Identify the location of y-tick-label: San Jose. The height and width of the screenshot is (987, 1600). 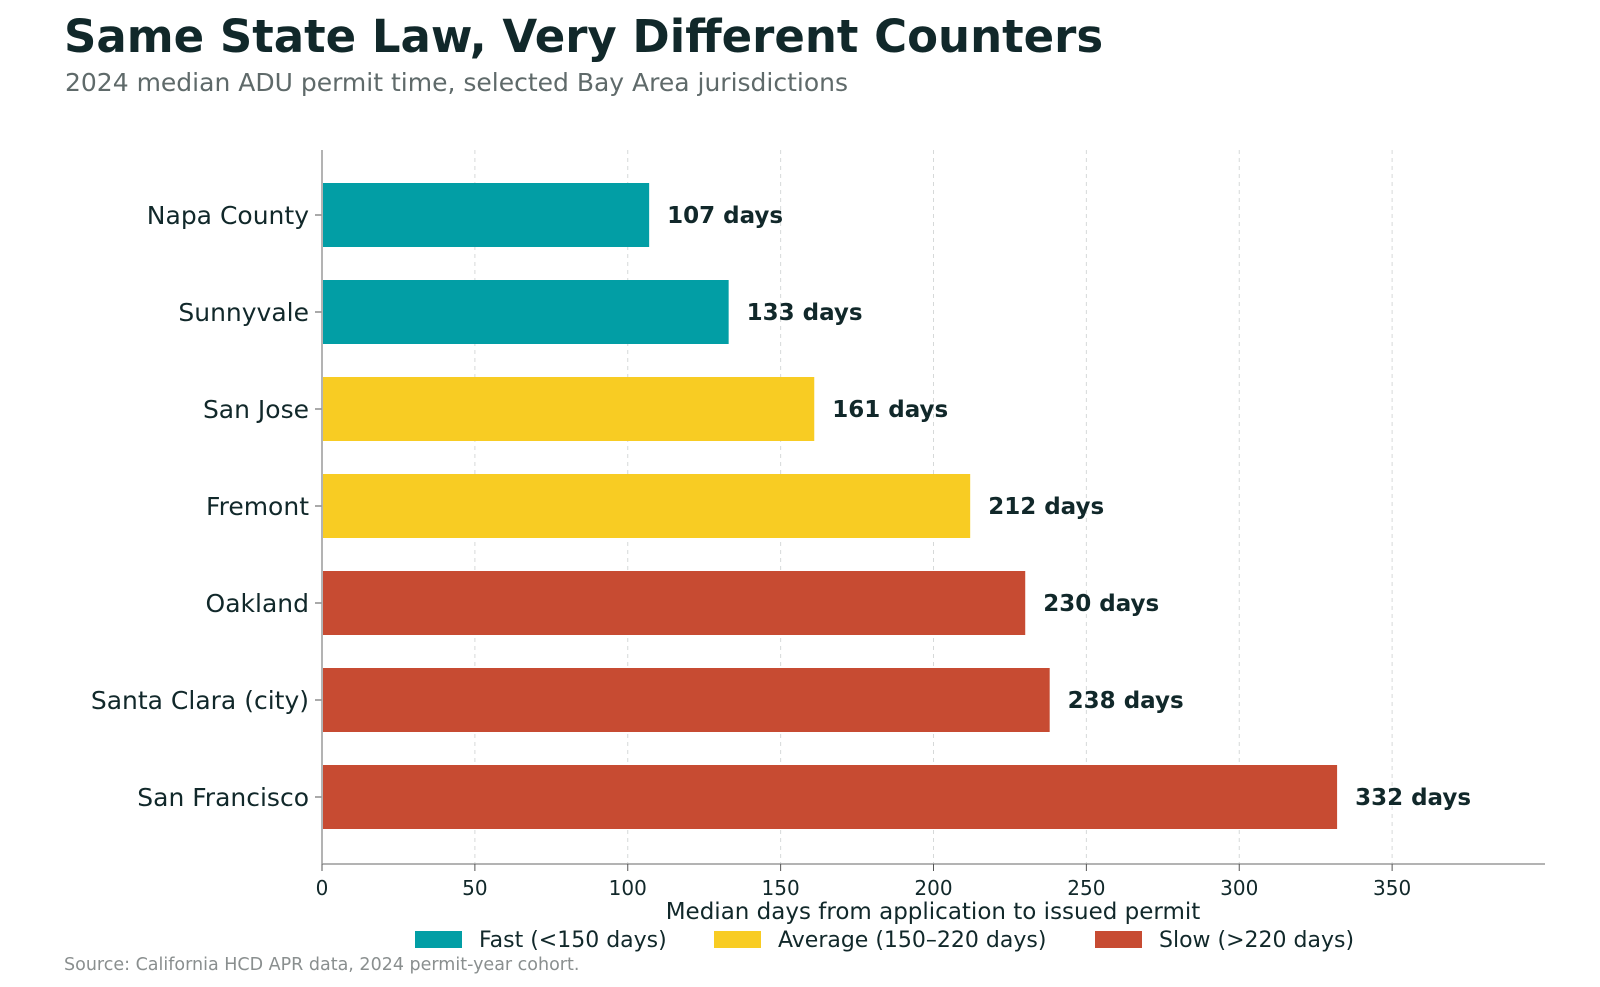
(256, 409).